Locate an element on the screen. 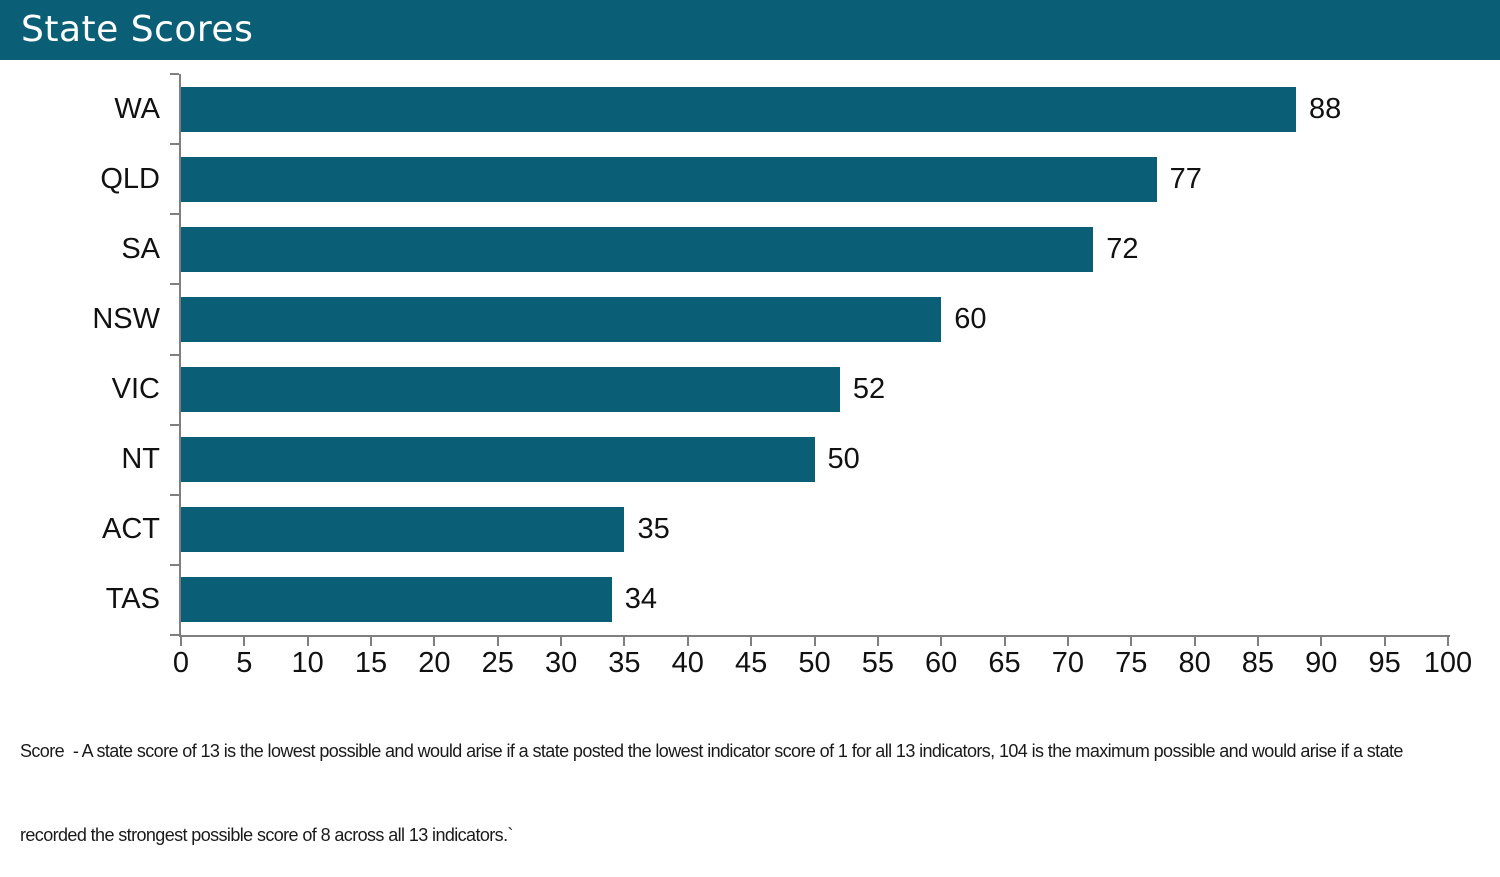 Image resolution: width=1500 pixels, height=877 pixels. x-tick-label: 15 is located at coordinates (371, 663).